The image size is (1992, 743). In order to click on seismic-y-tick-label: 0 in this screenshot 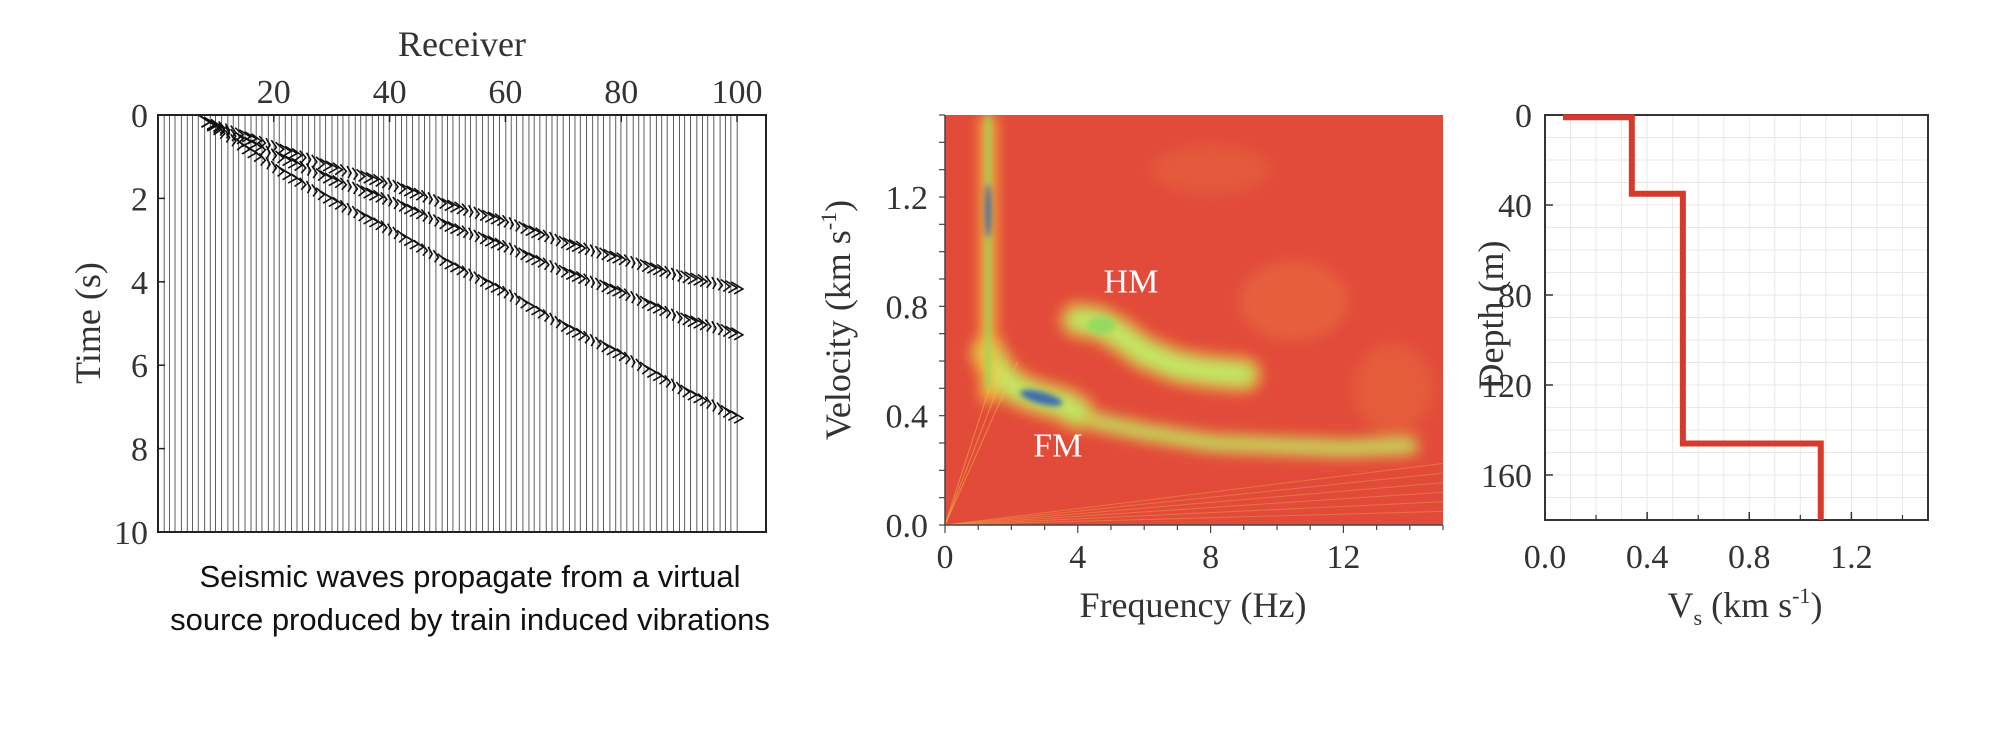, I will do `click(139, 116)`.